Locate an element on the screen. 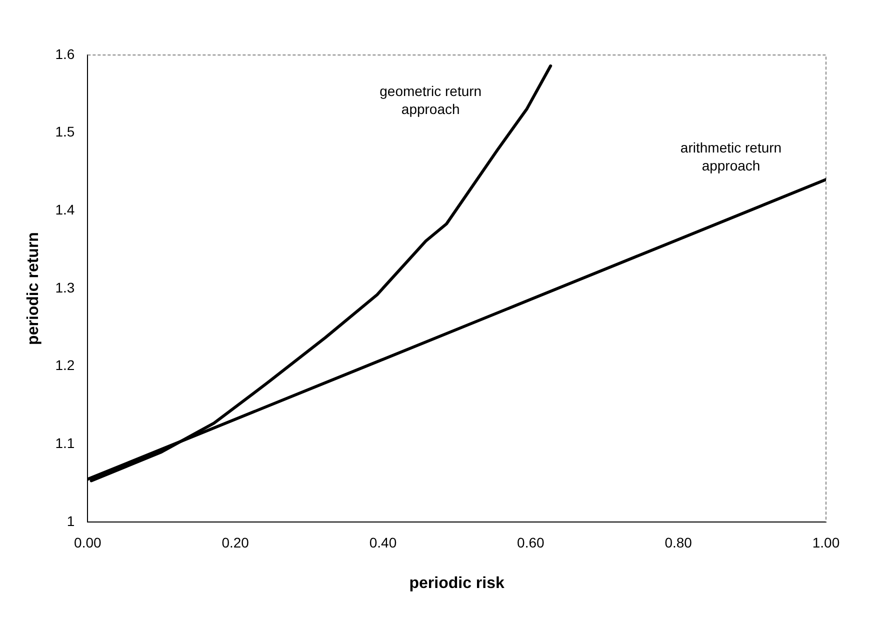 Image resolution: width=871 pixels, height=617 pixels. y-tick-label: 1.4 is located at coordinates (65, 210).